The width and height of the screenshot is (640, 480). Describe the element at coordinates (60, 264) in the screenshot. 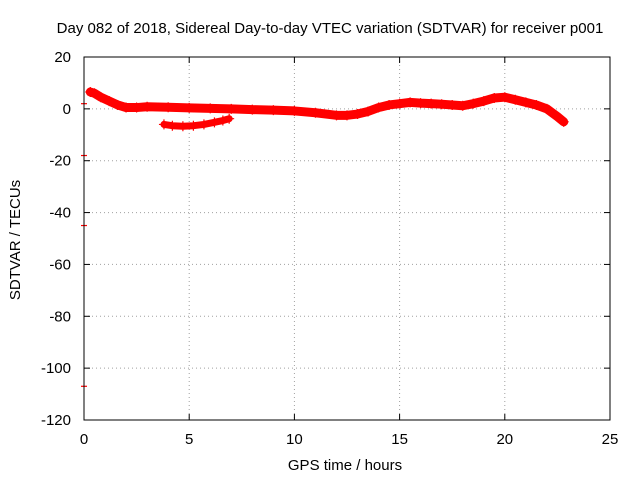

I see `y-tick-label: -60` at that location.